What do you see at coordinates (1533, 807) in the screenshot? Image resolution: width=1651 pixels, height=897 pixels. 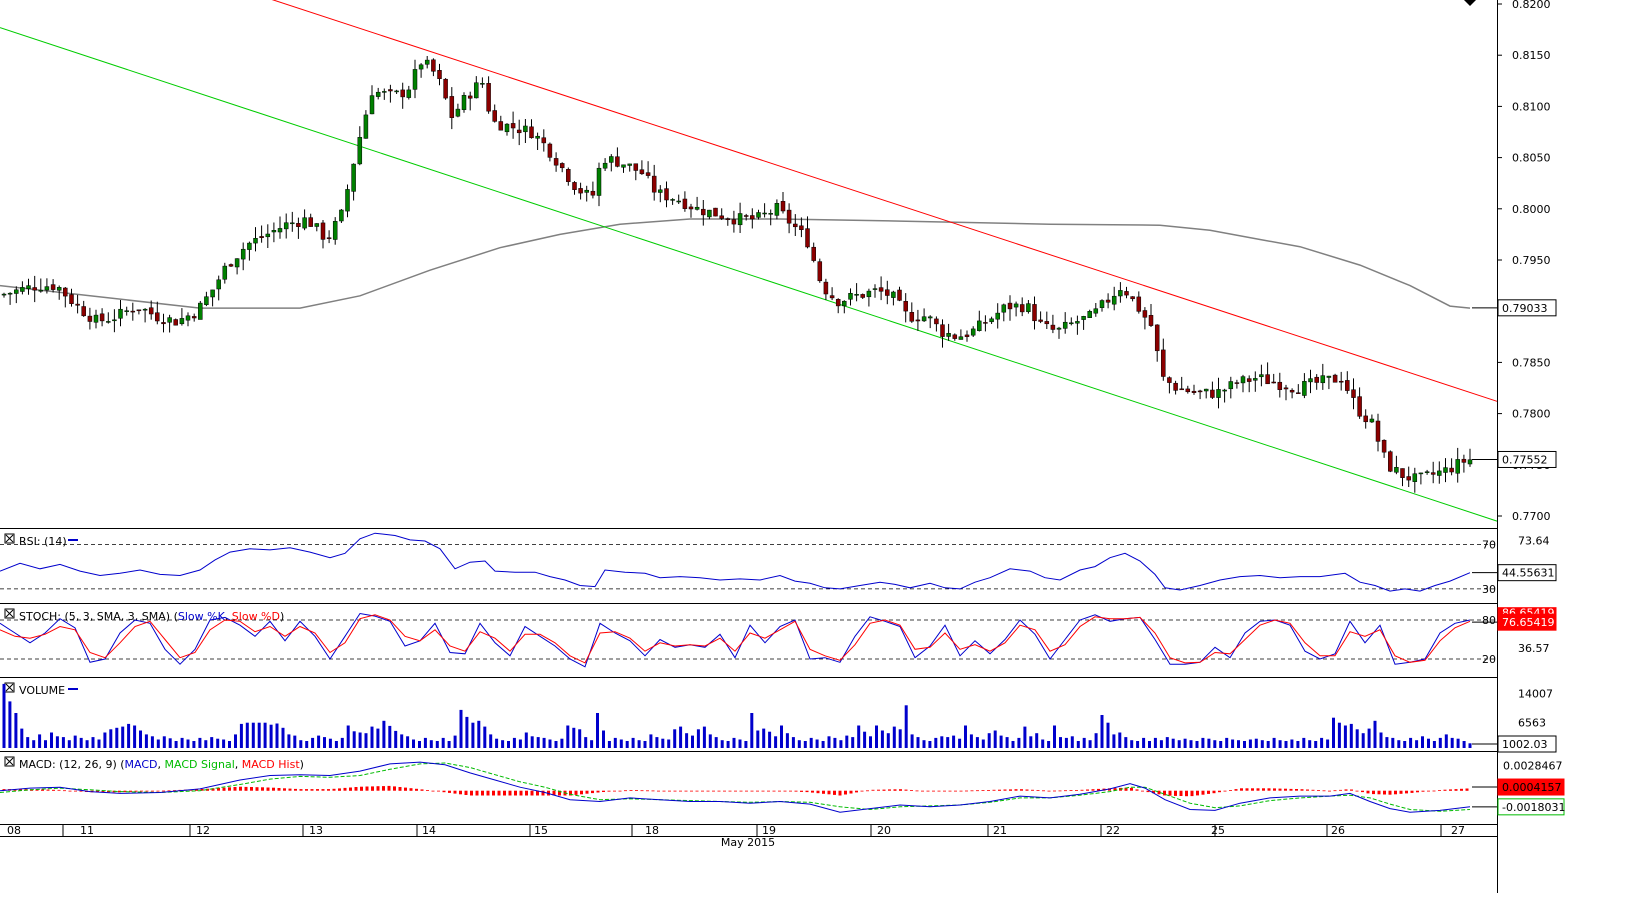 I see `macd-flag: -0.0018031` at bounding box center [1533, 807].